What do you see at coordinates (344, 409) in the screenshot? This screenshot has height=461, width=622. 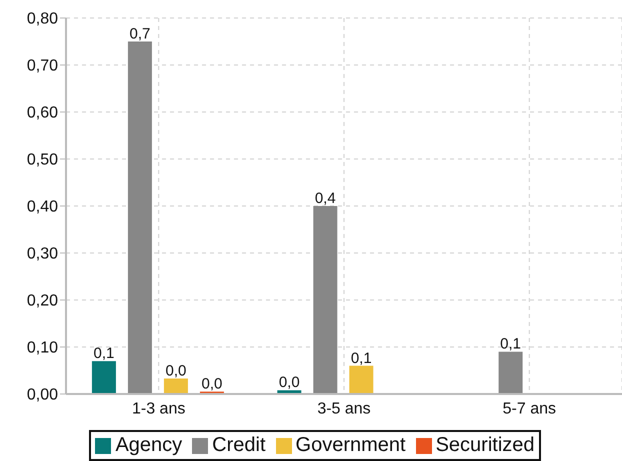 I see `x-tick-label: 3-5 ans` at bounding box center [344, 409].